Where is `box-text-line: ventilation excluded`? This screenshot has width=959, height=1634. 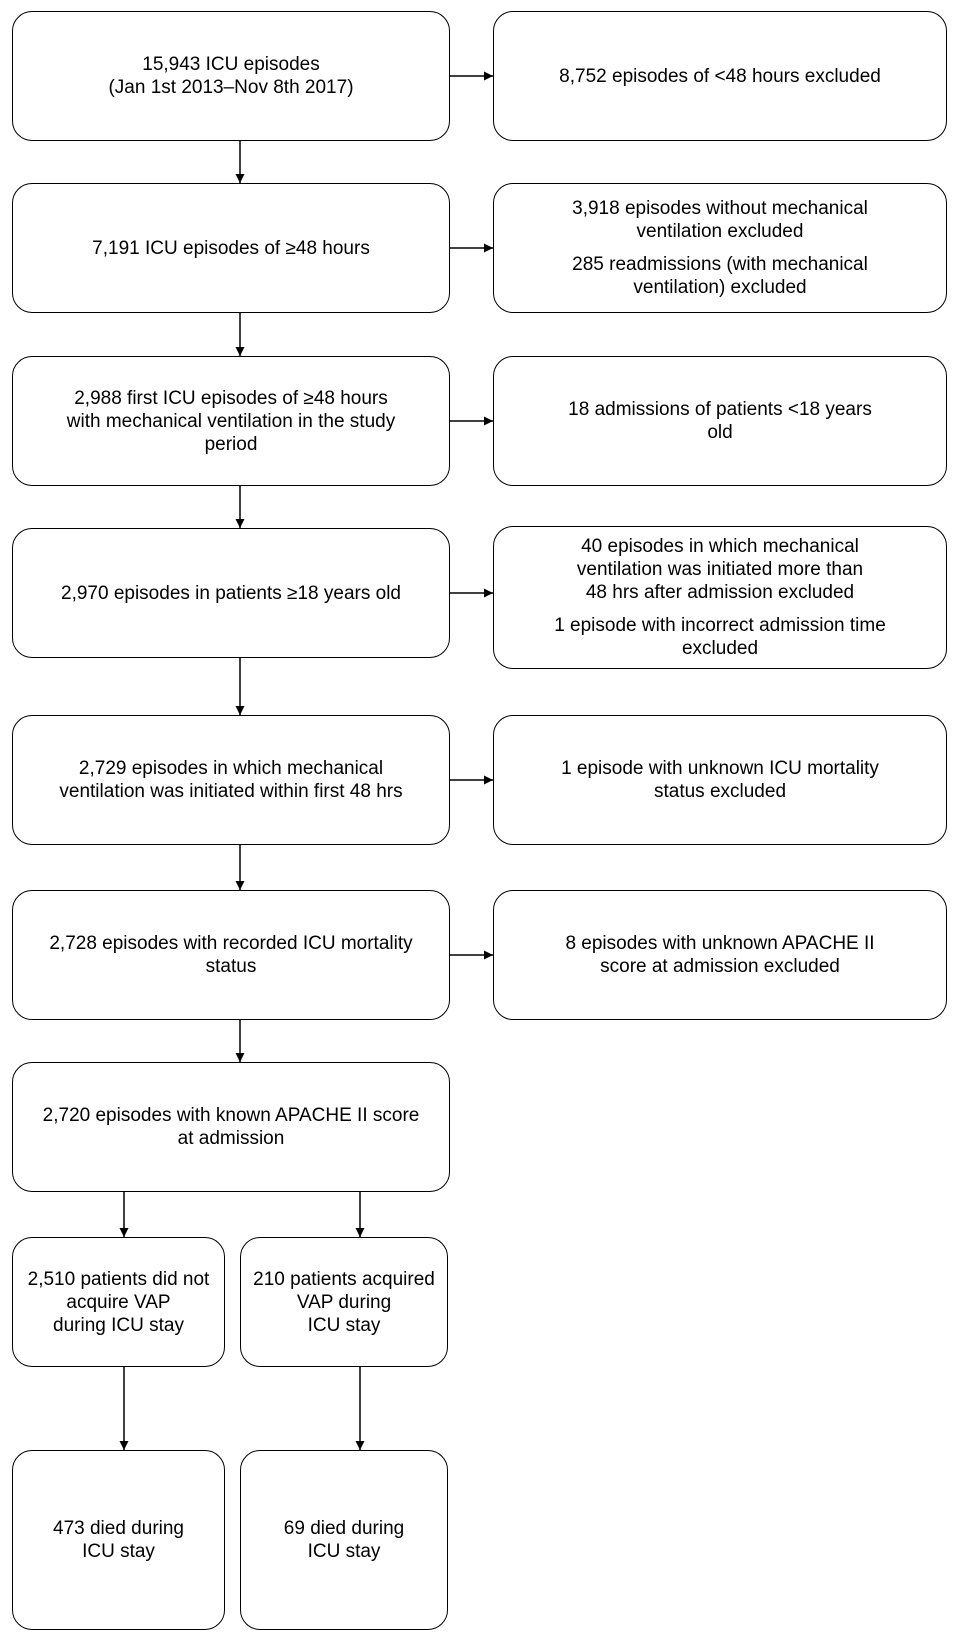
box-text-line: ventilation excluded is located at coordinates (720, 231).